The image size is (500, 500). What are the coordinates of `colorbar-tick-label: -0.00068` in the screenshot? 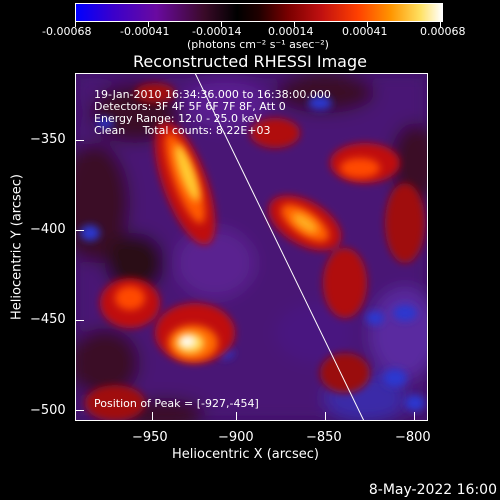 It's located at (67, 31).